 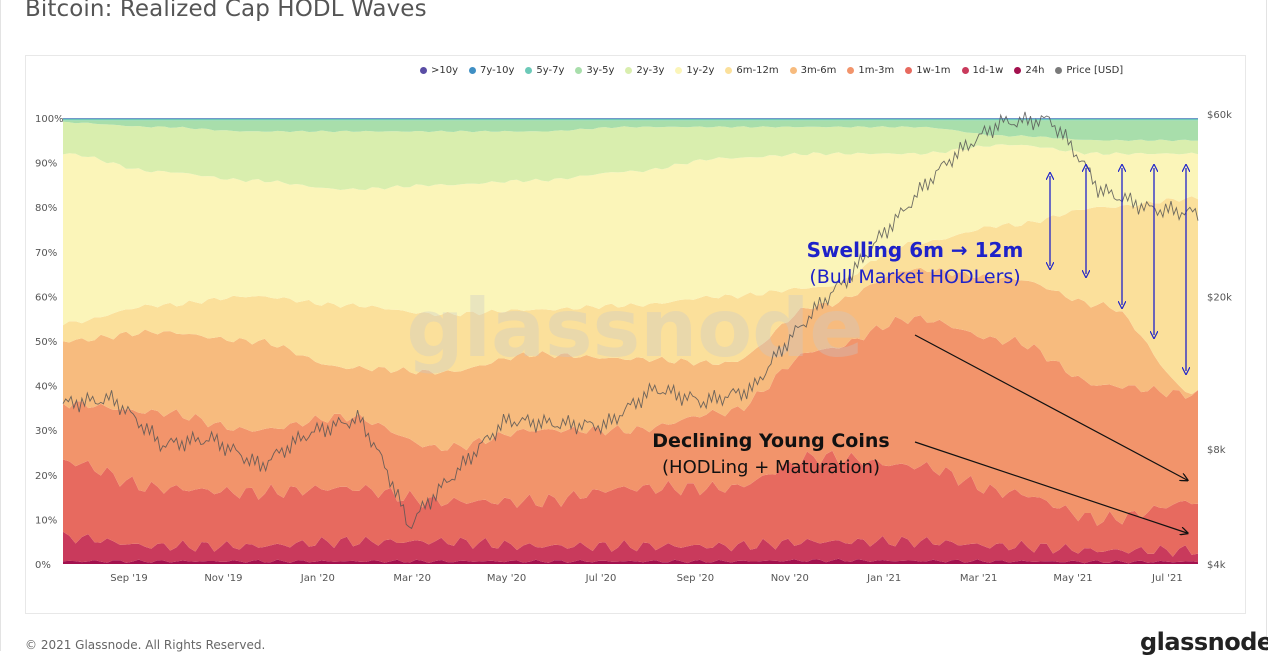 What do you see at coordinates (770, 441) in the screenshot?
I see `declining-annotation-title: Declining Young Coins` at bounding box center [770, 441].